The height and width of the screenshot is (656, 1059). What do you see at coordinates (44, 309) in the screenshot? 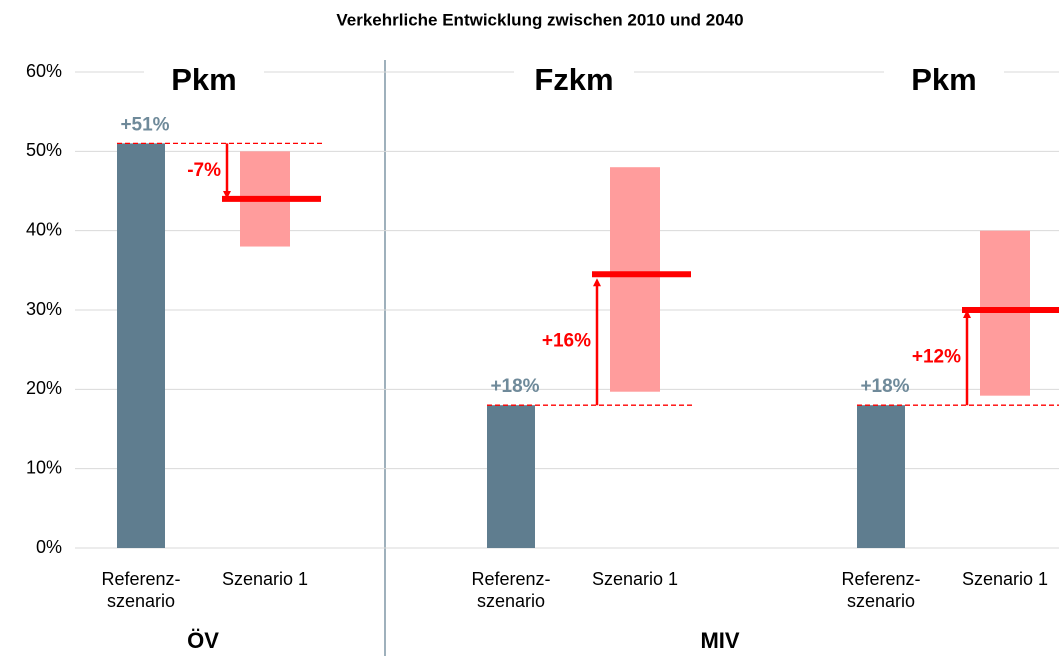
I see `y-tick-label: 30%` at bounding box center [44, 309].